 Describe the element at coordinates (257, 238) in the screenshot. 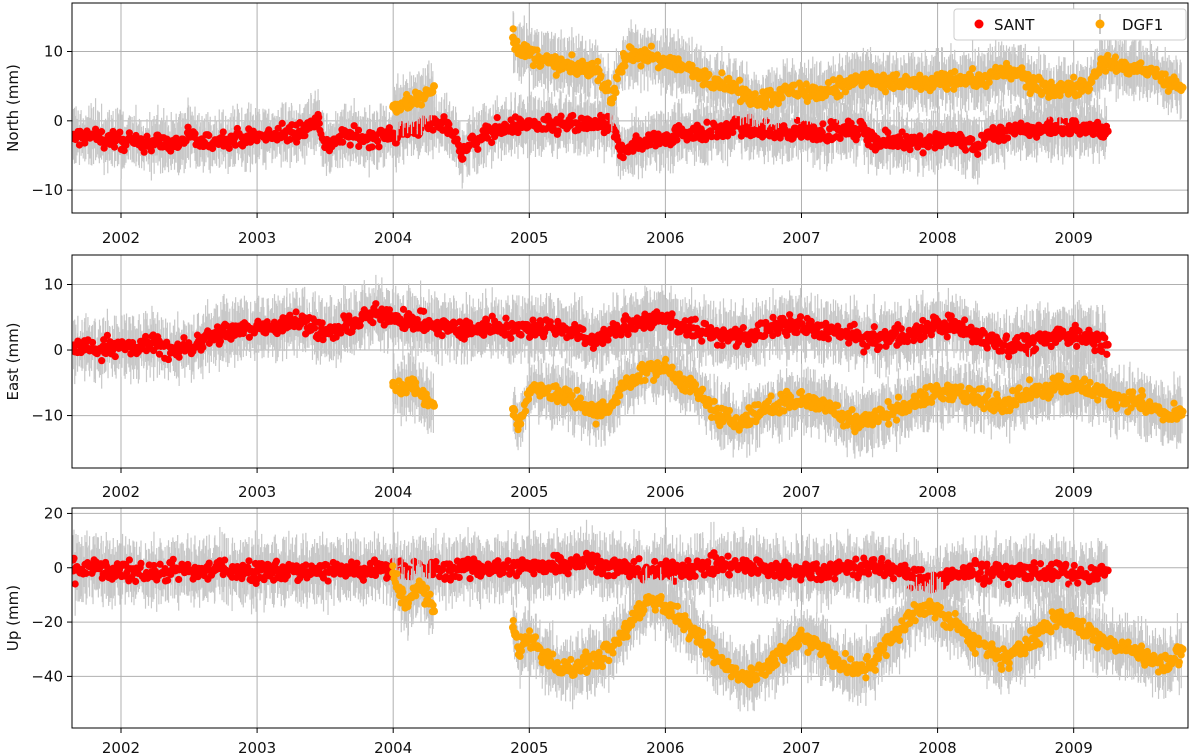

I see `x-tick-label: 2003` at that location.